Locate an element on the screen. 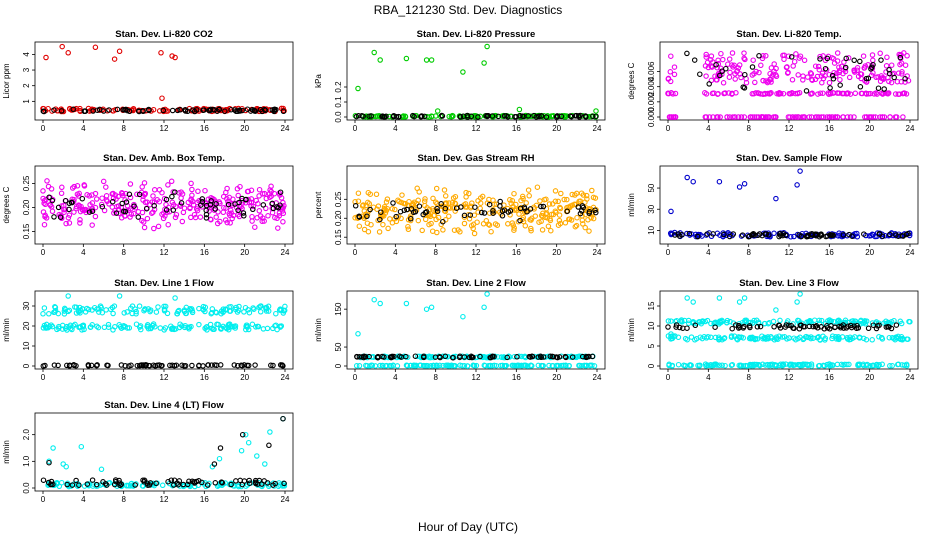 This screenshot has height=540, width=936. y-tick-label: 0.25 is located at coordinates (26, 183).